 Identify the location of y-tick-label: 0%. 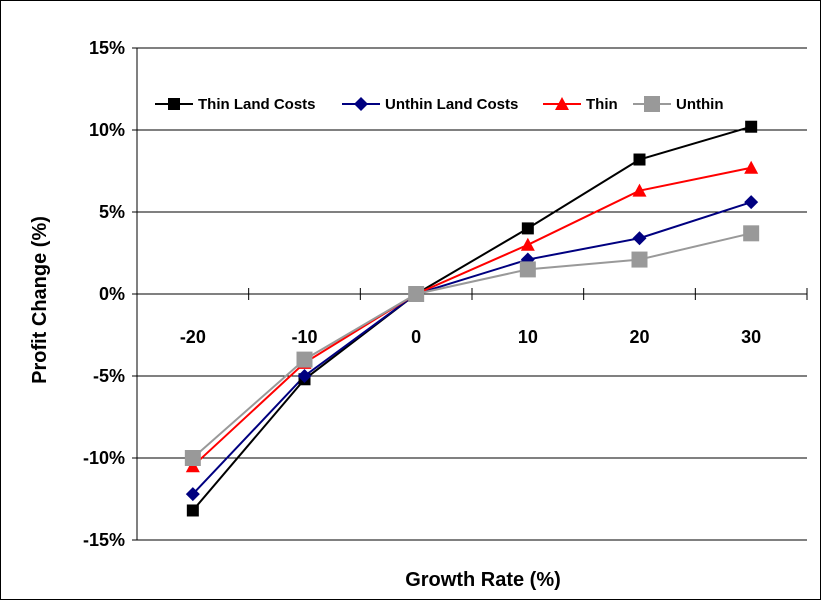
(112, 294).